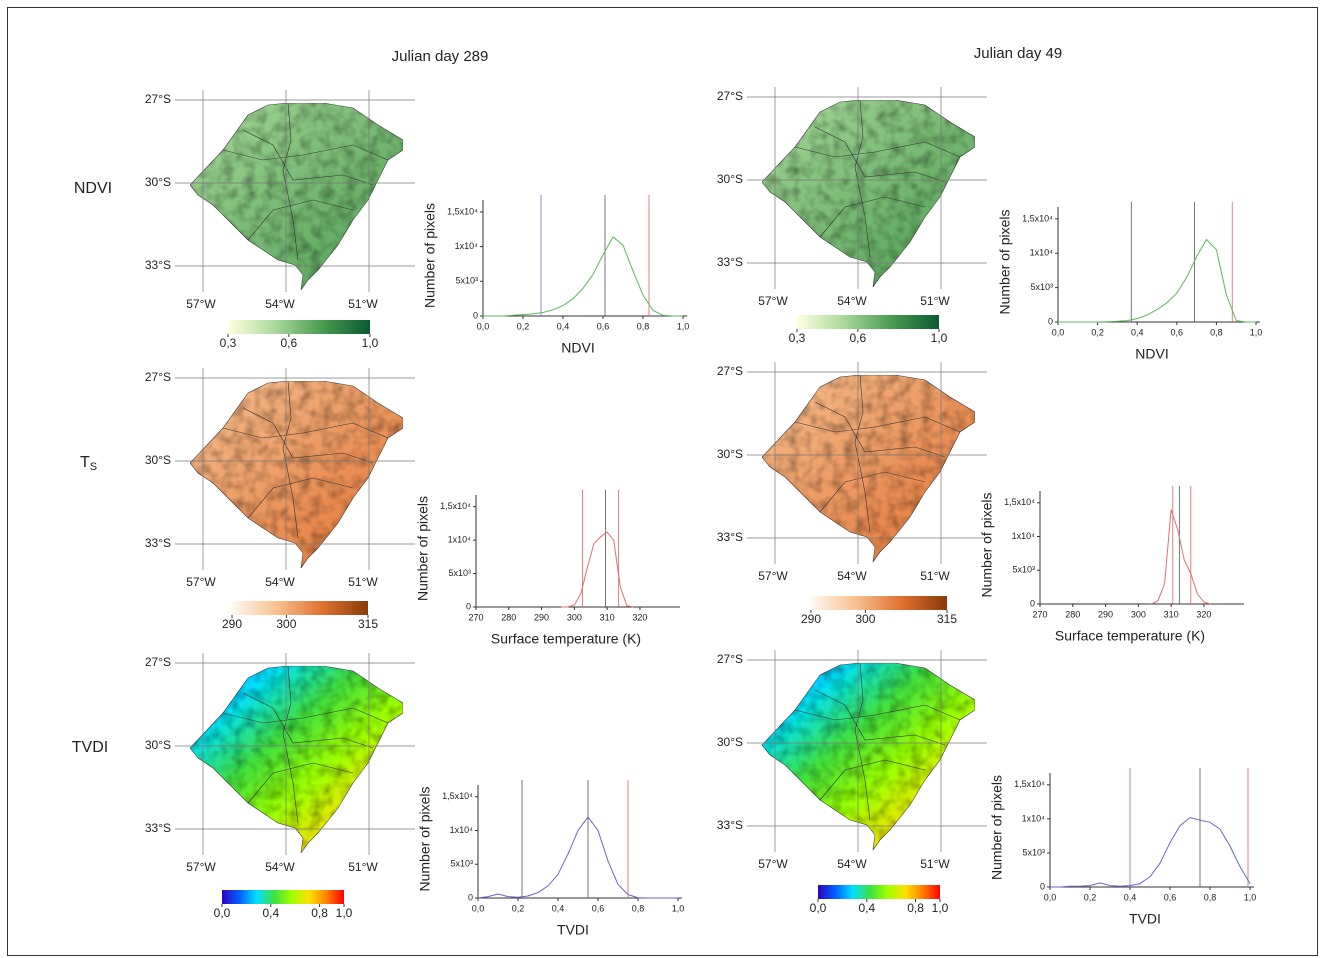 The height and width of the screenshot is (958, 1320). Describe the element at coordinates (440, 56) in the screenshot. I see `column-title: Julian day 289` at that location.